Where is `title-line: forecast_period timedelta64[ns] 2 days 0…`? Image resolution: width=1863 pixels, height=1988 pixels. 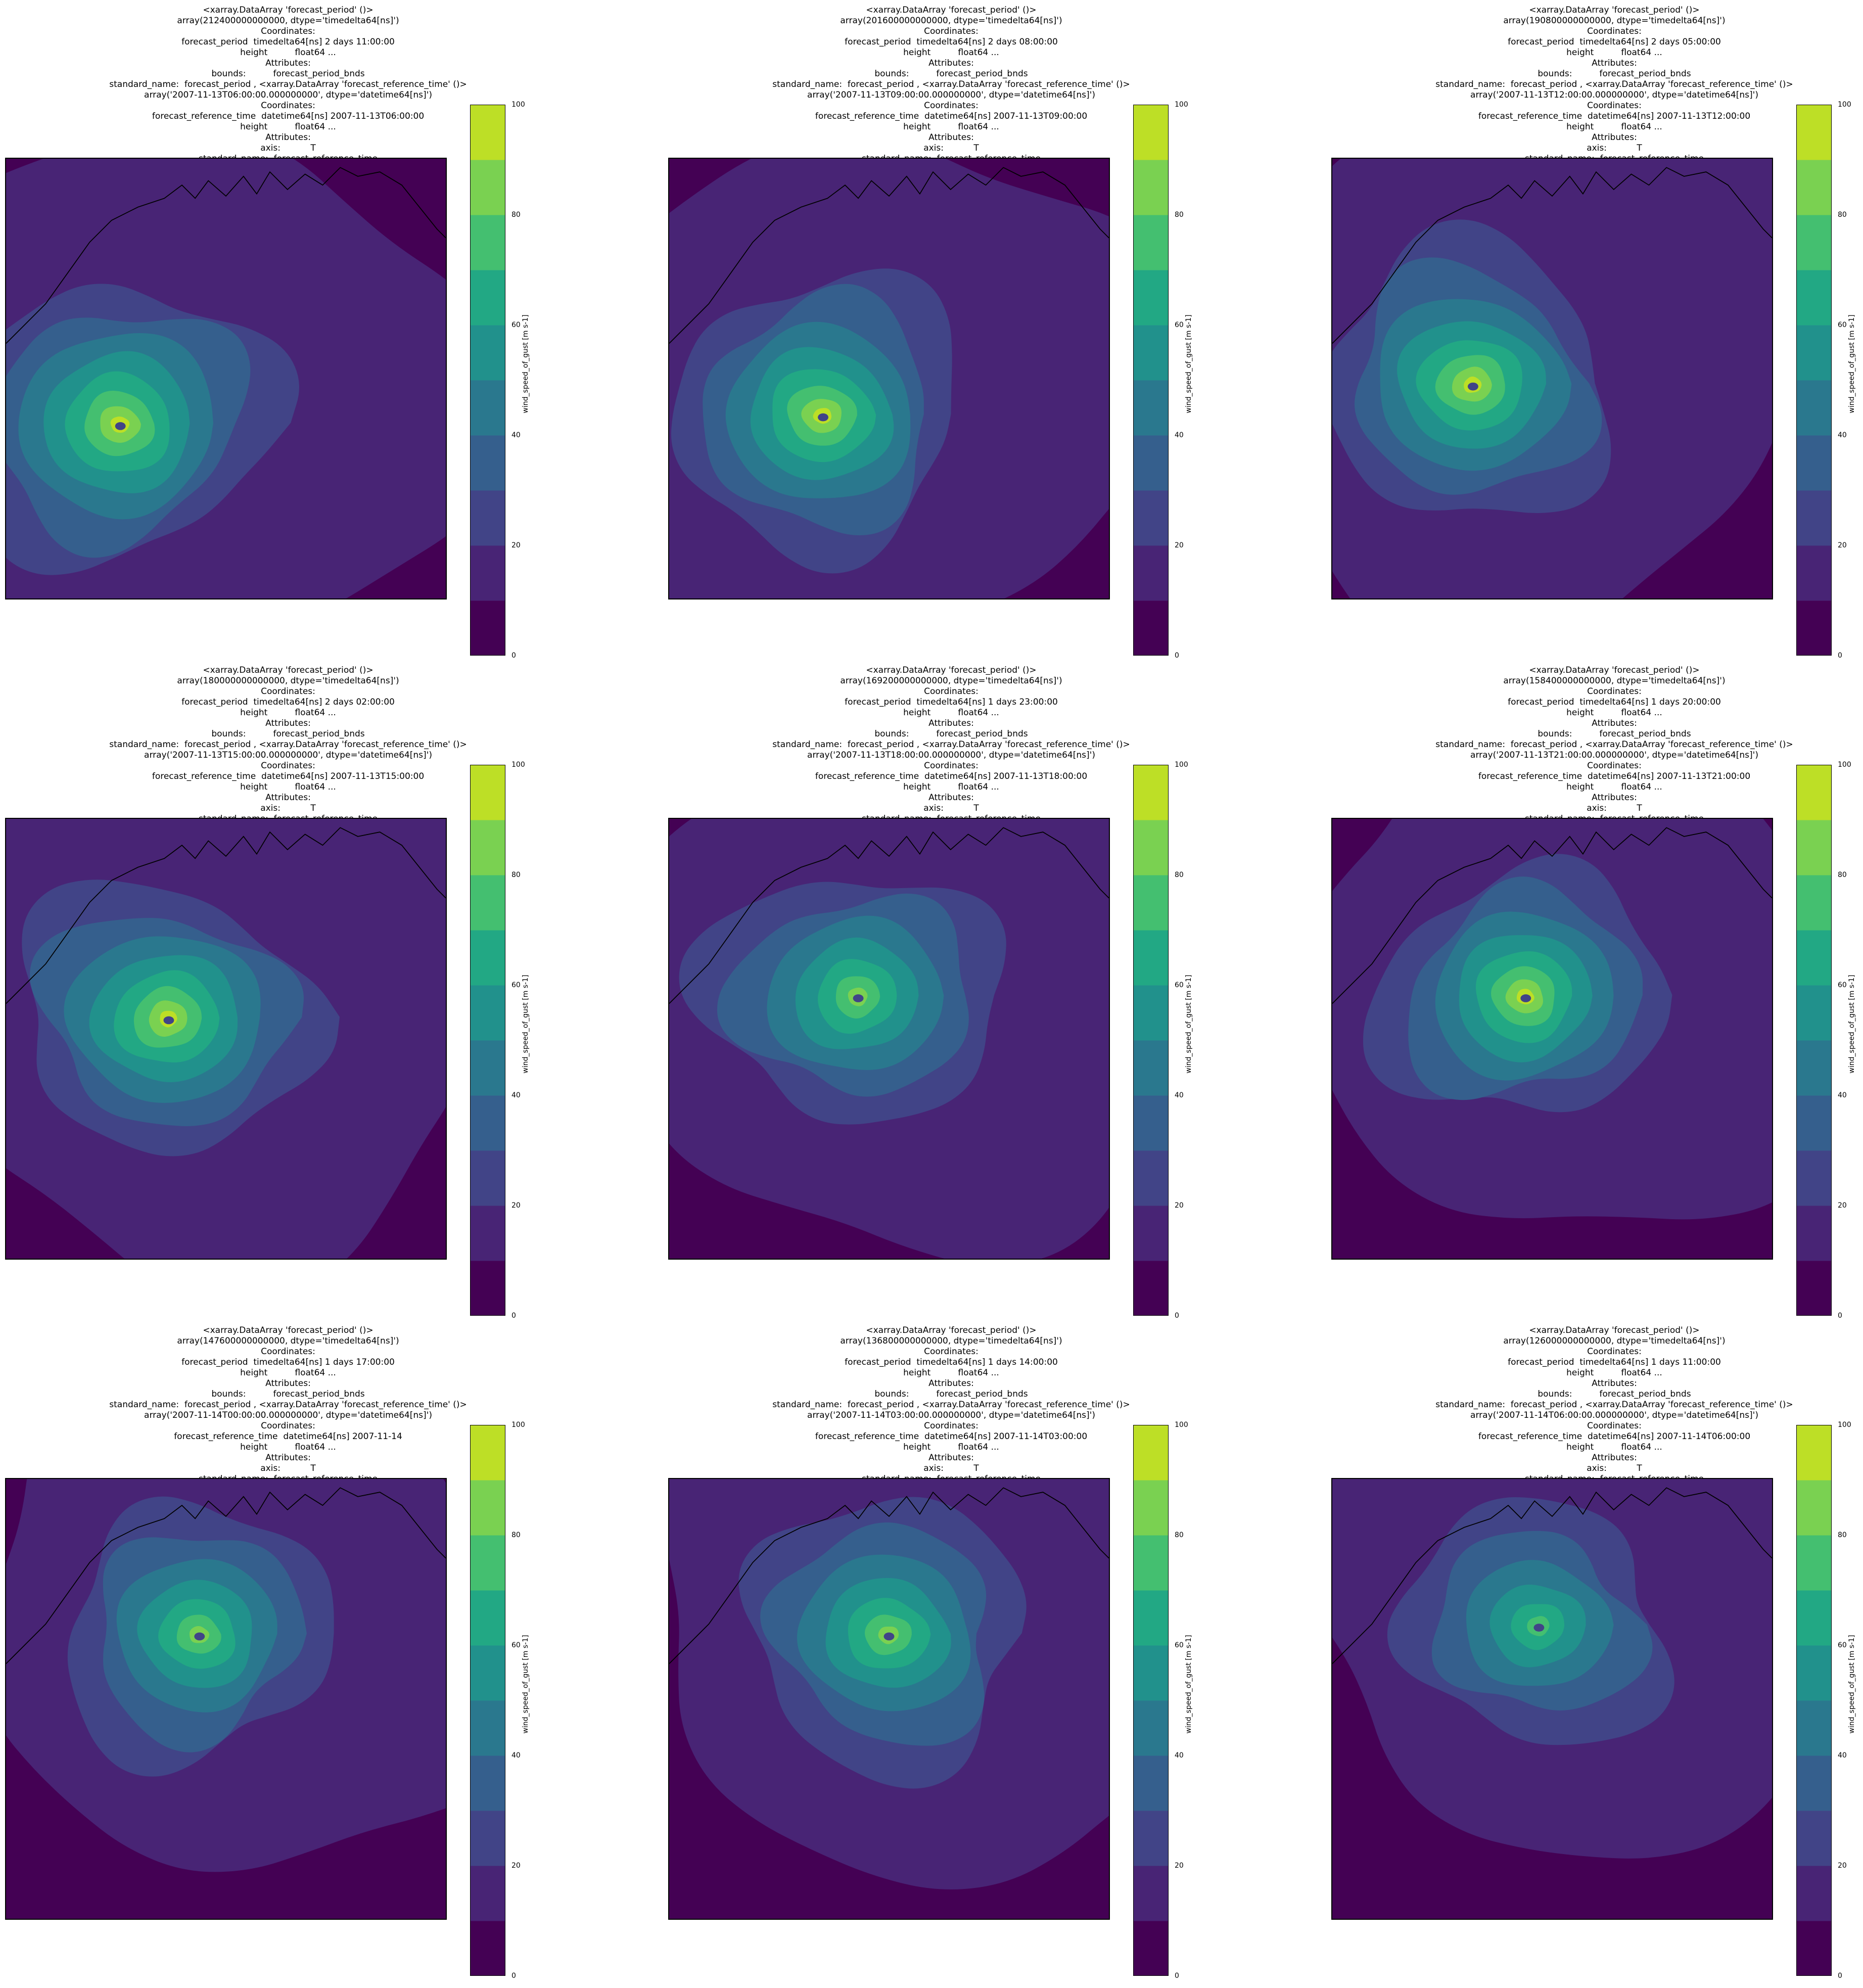 title-line: forecast_period timedelta64[ns] 2 days 0… is located at coordinates (951, 42).